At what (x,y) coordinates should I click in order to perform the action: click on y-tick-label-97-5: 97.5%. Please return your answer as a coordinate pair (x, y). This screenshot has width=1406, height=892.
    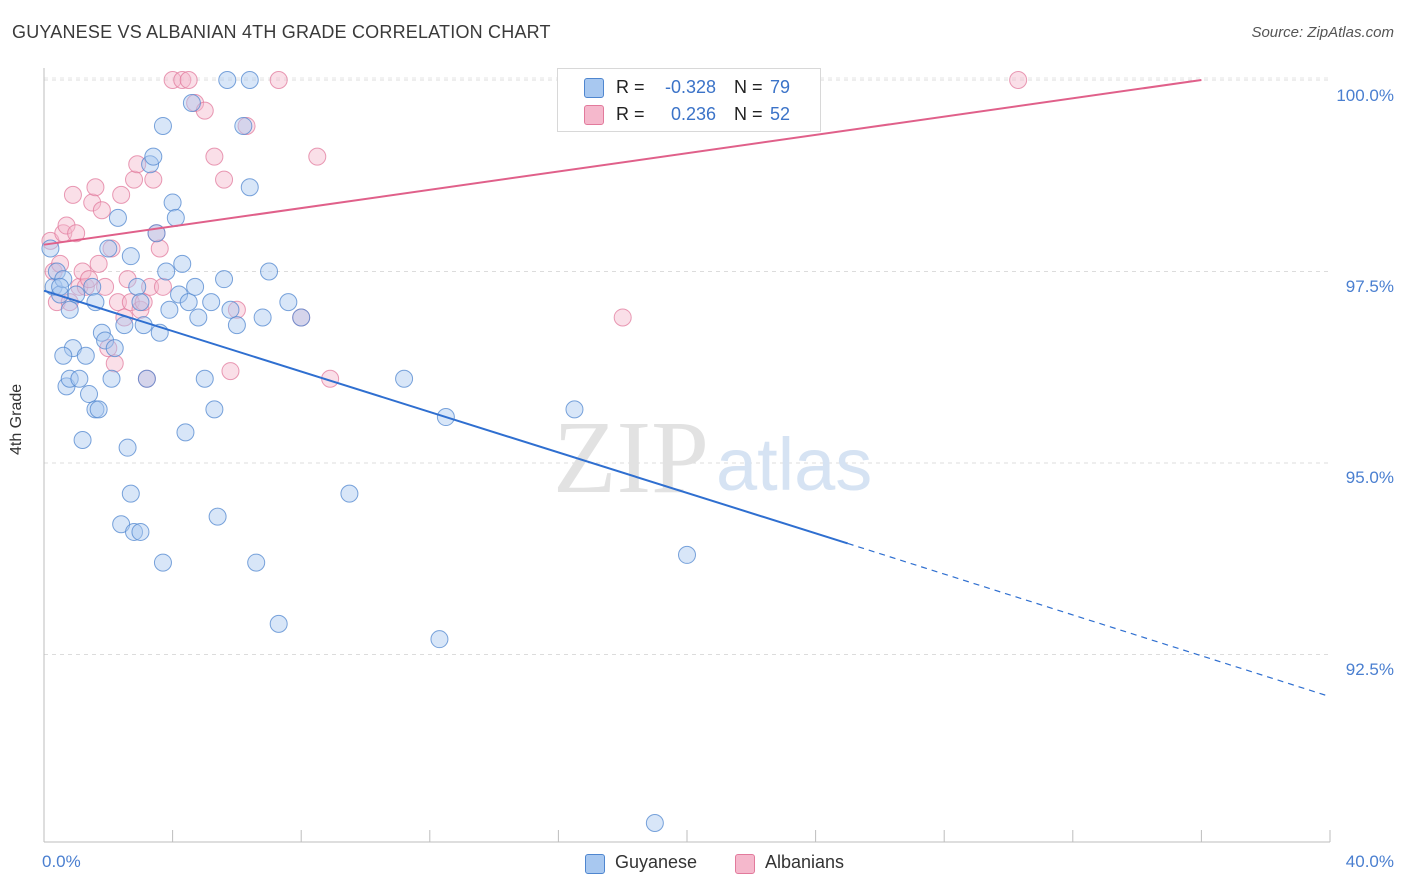
    Looking at the image, I should click on (1369, 286).